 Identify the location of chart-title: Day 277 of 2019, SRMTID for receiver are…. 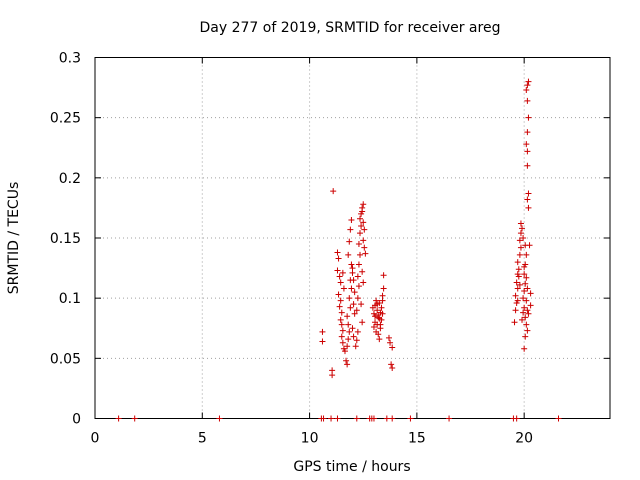
(350, 28).